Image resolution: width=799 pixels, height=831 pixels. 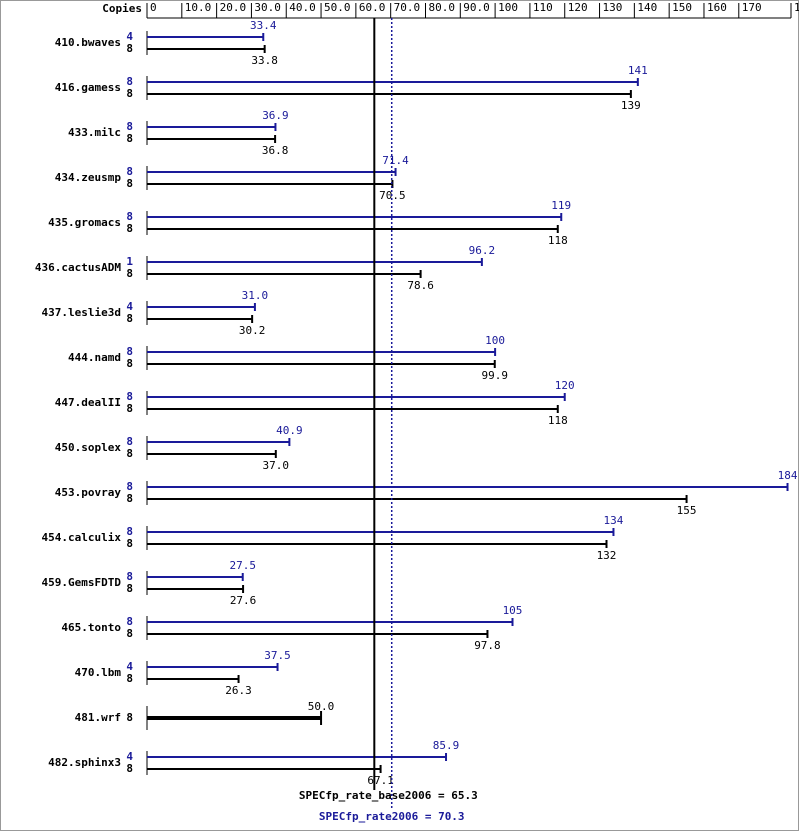 I want to click on x-tick-label: 140, so click(x=647, y=7).